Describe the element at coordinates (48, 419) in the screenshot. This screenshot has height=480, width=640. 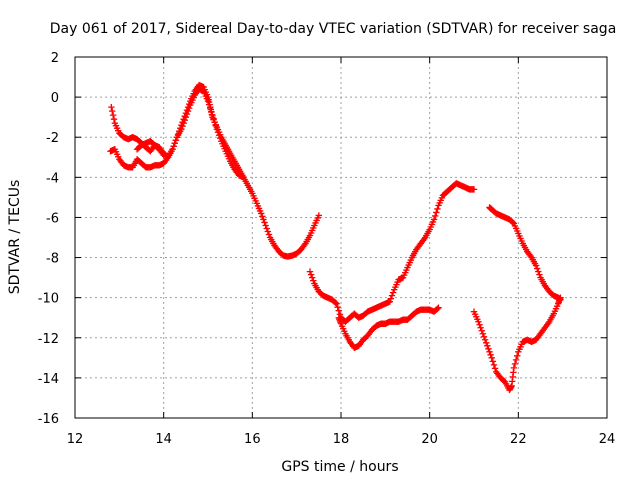
I see `y-tick-label: -16` at that location.